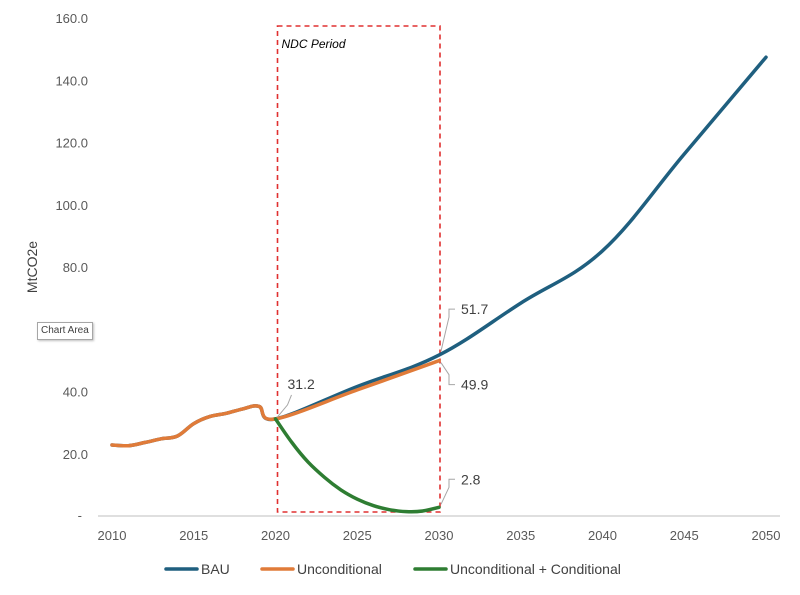  What do you see at coordinates (71, 143) in the screenshot?
I see `y-tick-label: 120.0` at bounding box center [71, 143].